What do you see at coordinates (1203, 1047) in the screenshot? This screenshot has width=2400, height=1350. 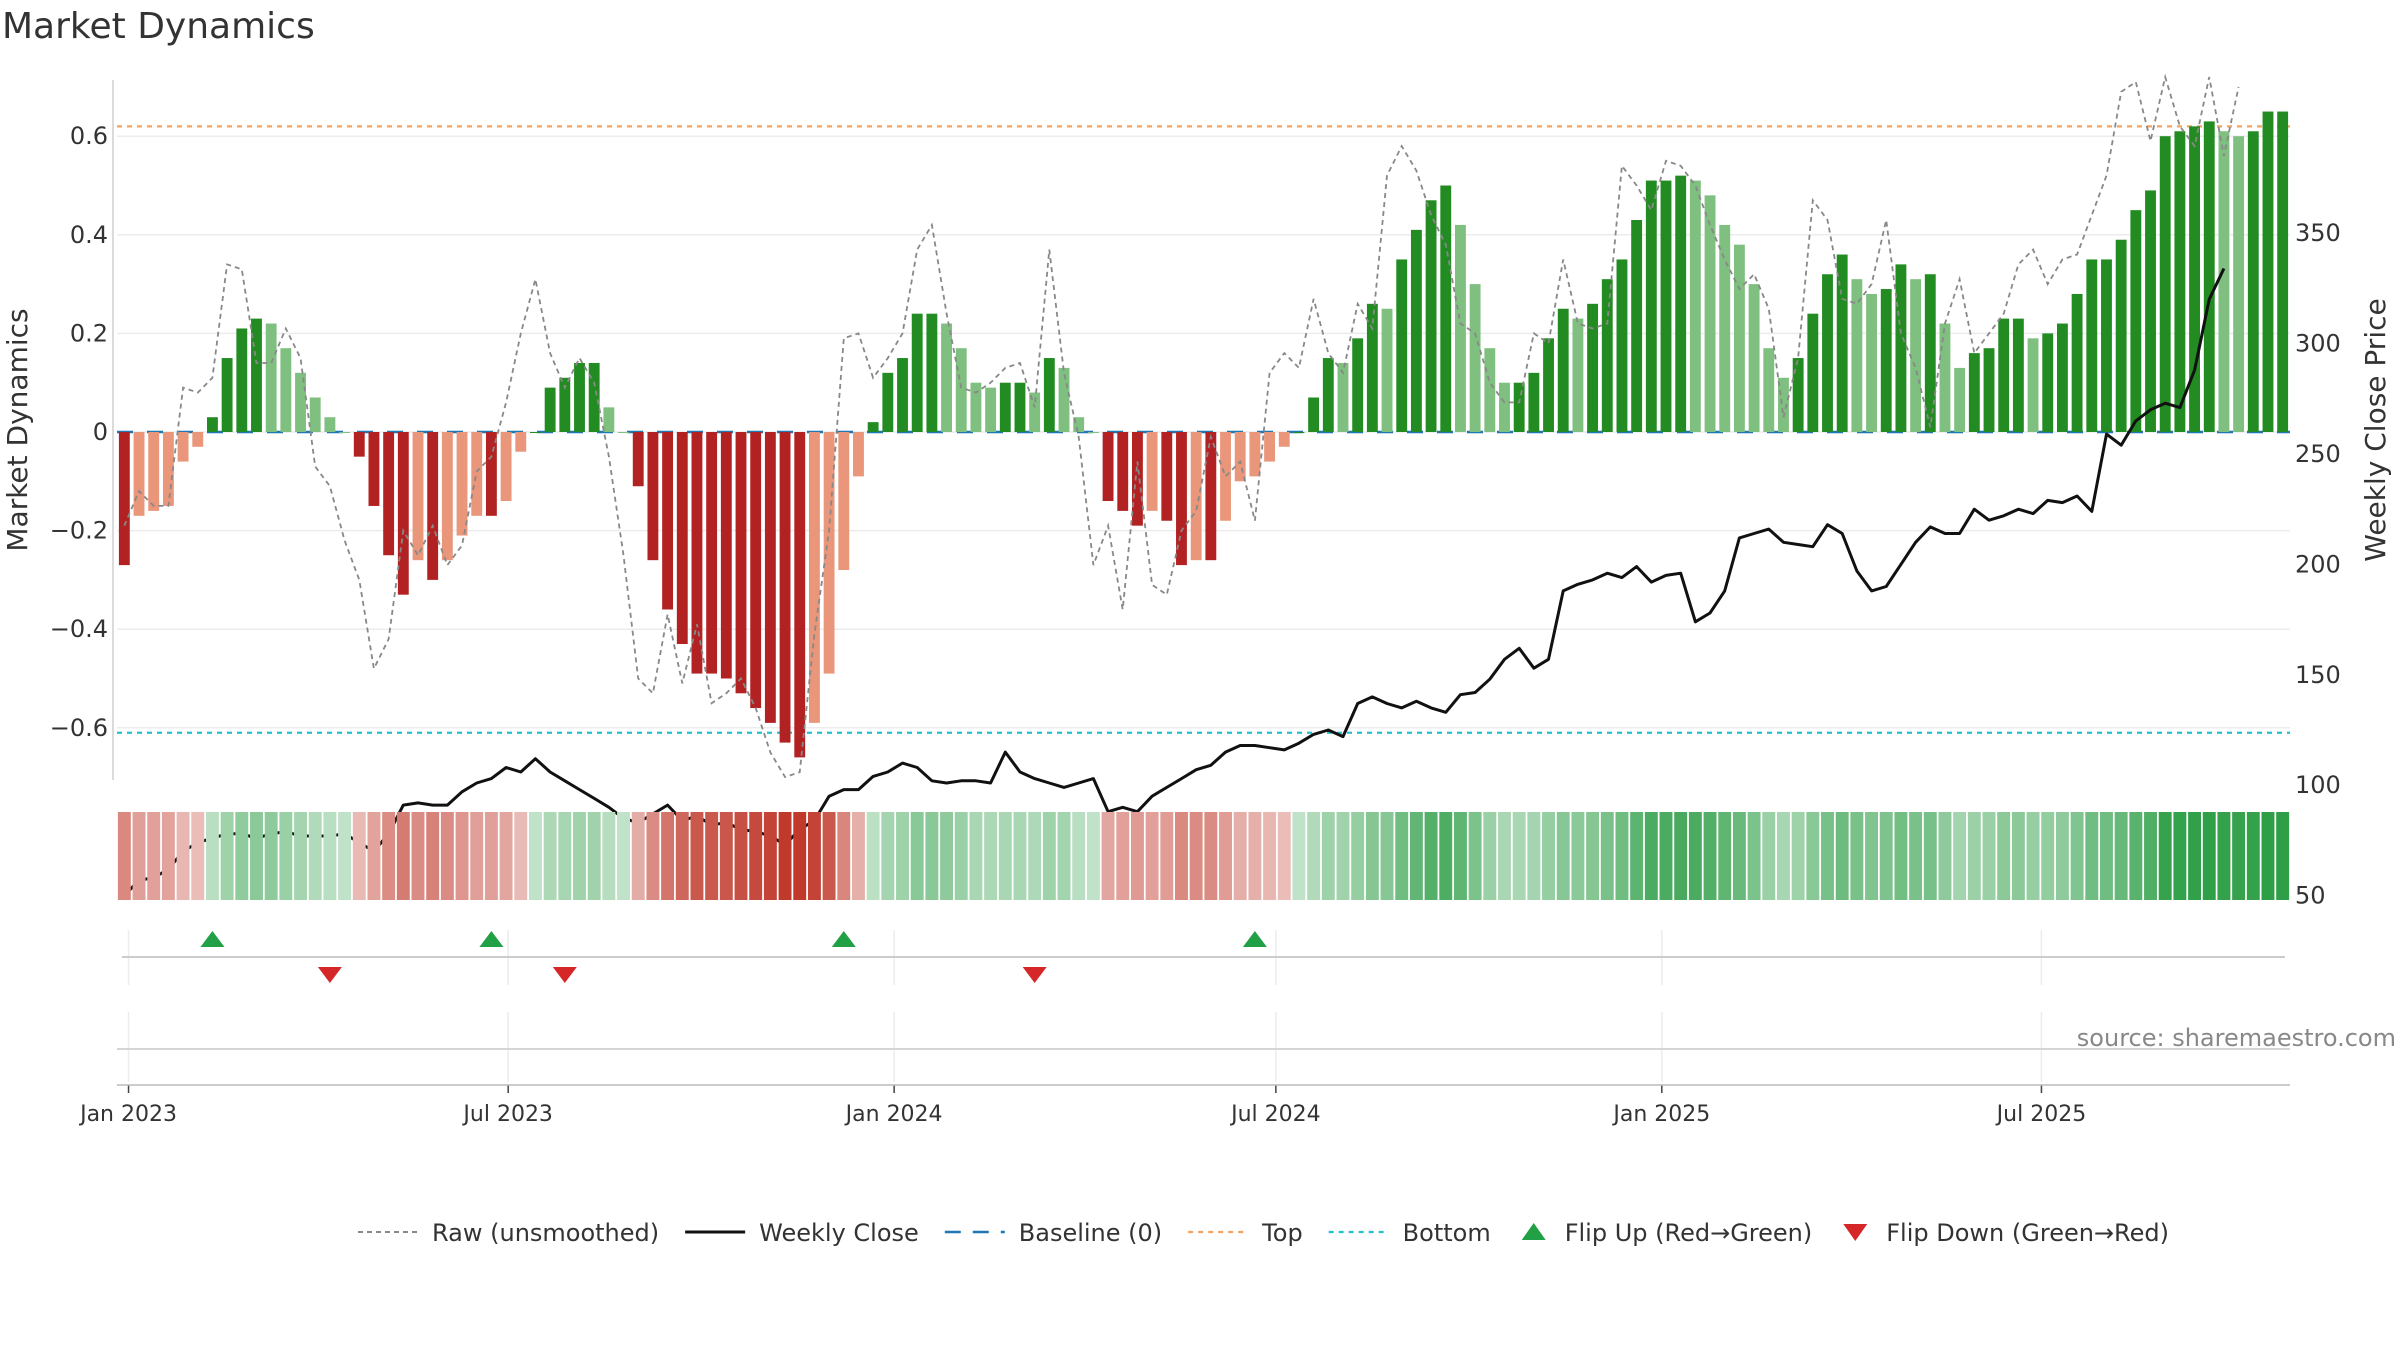 I see `lower-panel` at bounding box center [1203, 1047].